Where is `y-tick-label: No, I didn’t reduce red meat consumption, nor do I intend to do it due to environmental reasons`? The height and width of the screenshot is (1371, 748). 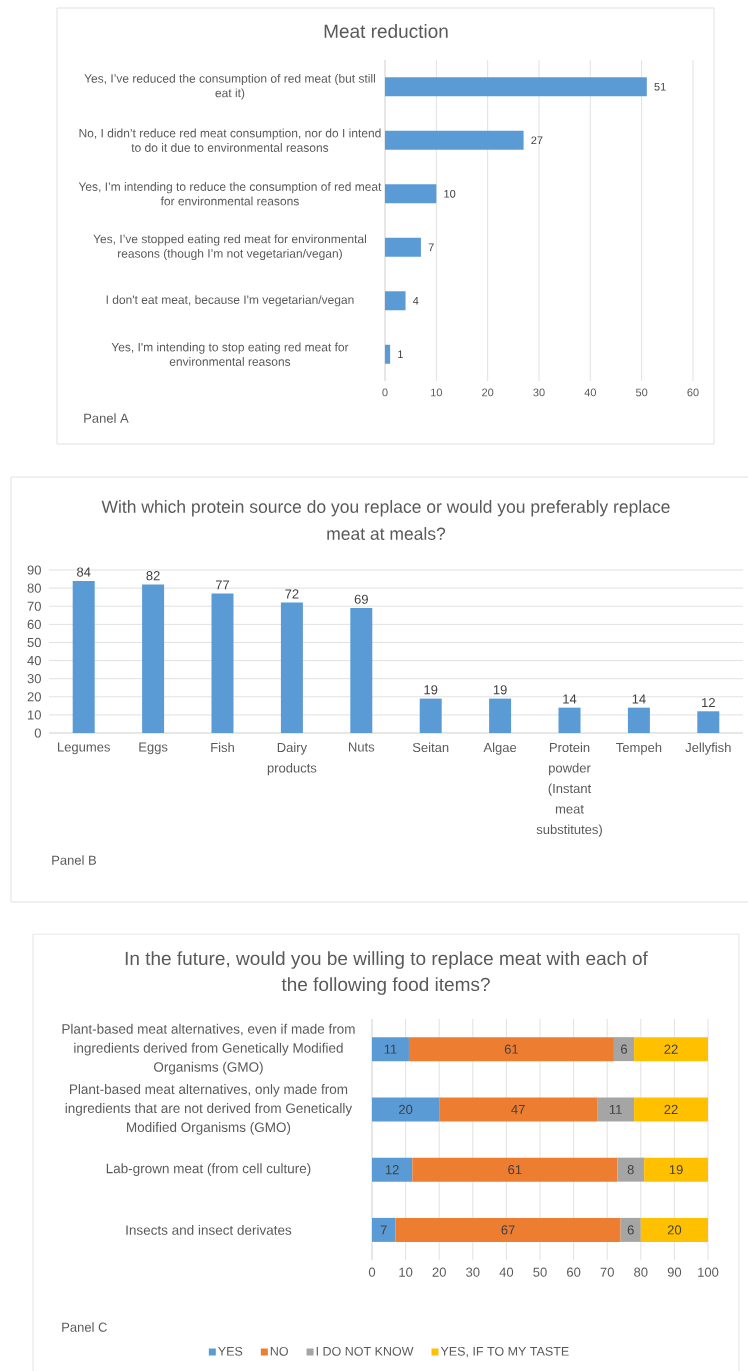 y-tick-label: No, I didn’t reduce red meat consumption, nor do I intend to do it due to environmental reasons is located at coordinates (230, 140).